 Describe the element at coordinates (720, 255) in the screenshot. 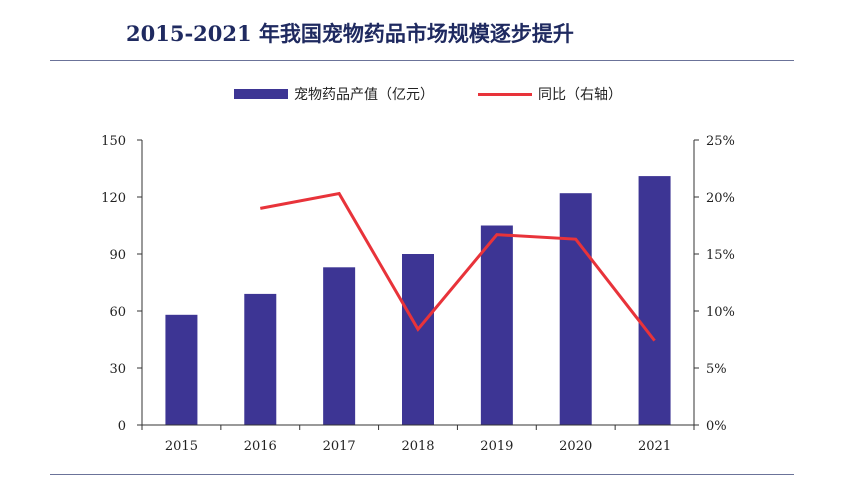

I see `right-tick-label: 15%` at that location.